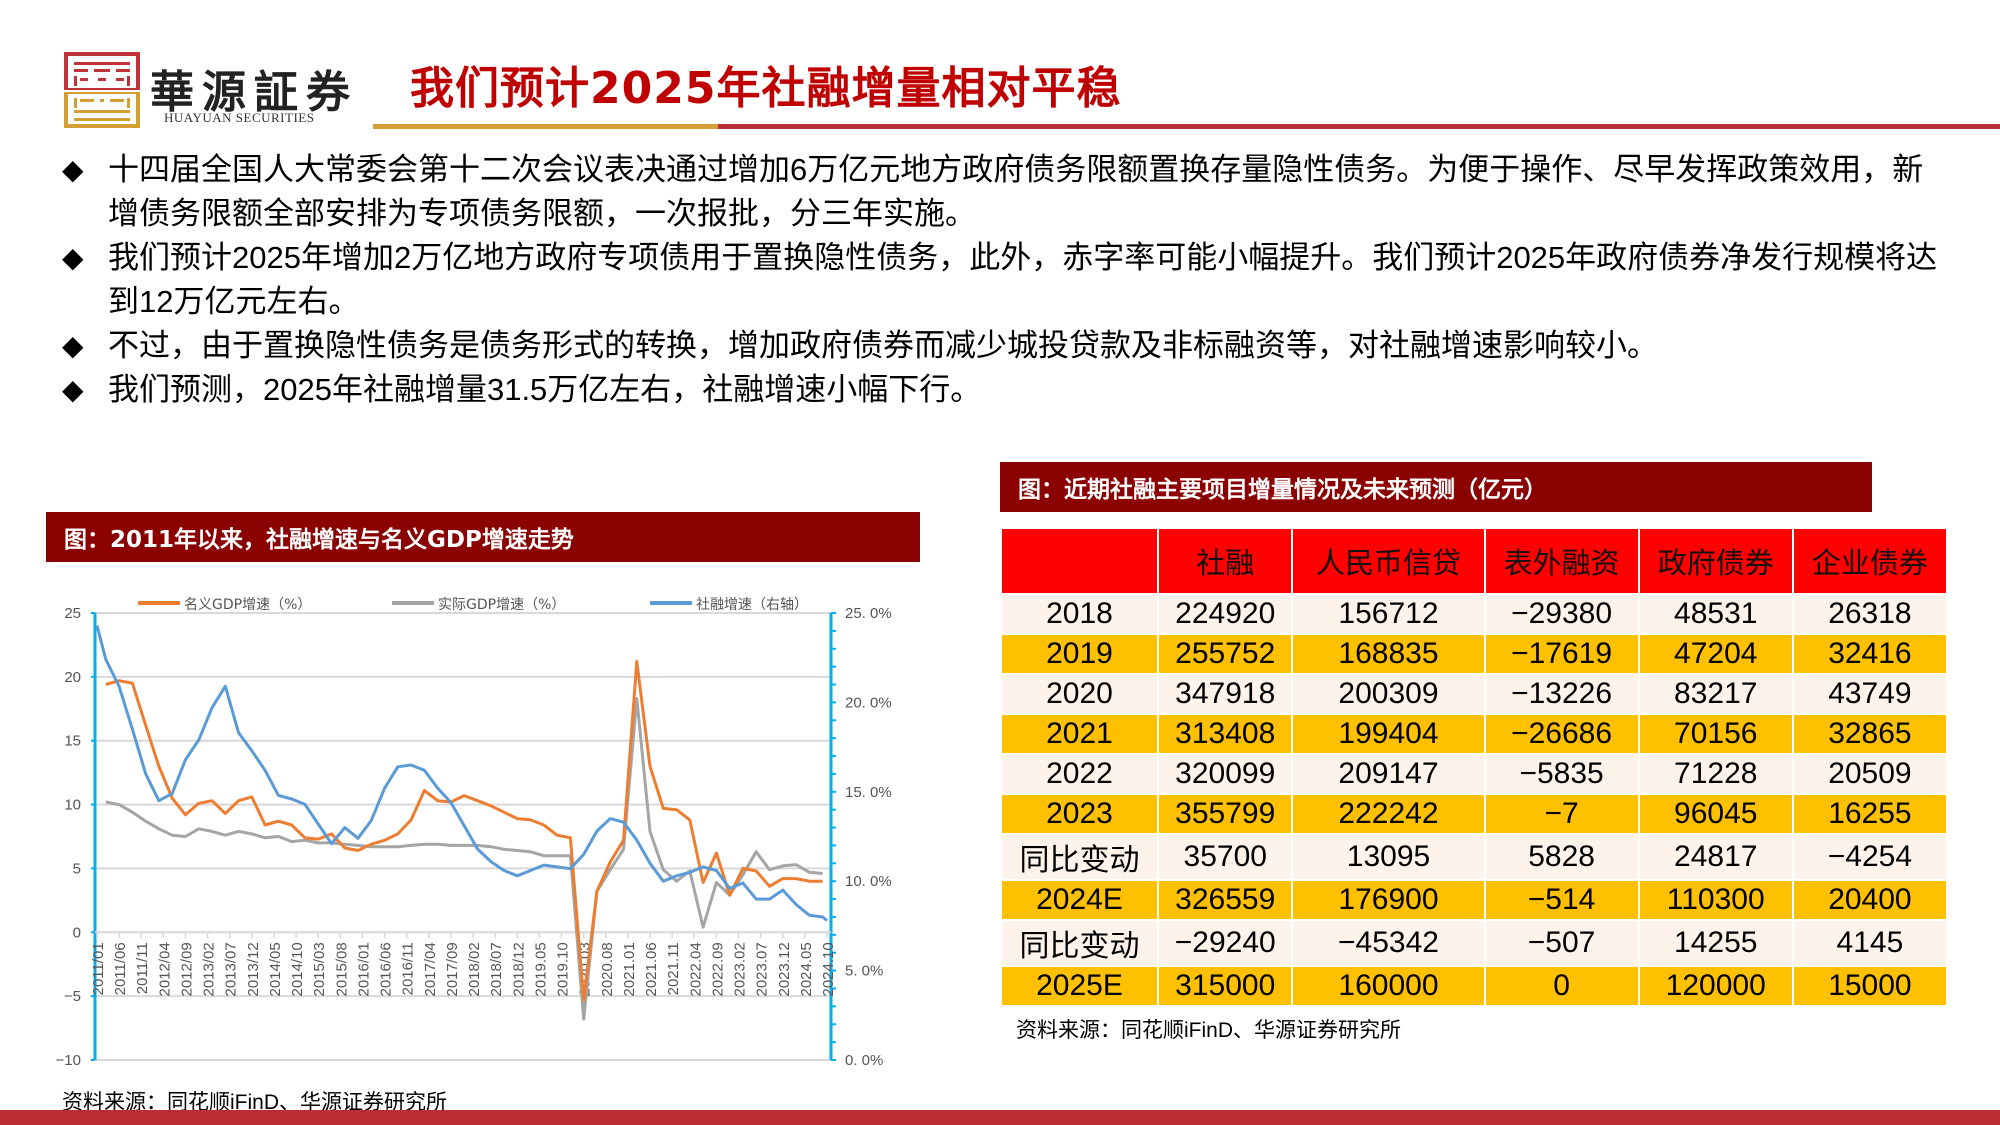 The width and height of the screenshot is (2000, 1125). Describe the element at coordinates (1474, 614) in the screenshot. I see `table-row: 2018 224920 156712 −29380 48531 26318` at that location.